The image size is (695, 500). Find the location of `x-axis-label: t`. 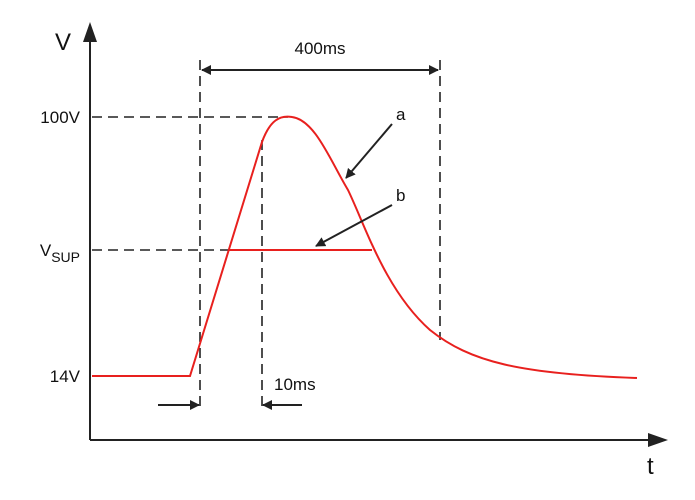

x-axis-label: t is located at coordinates (650, 466).